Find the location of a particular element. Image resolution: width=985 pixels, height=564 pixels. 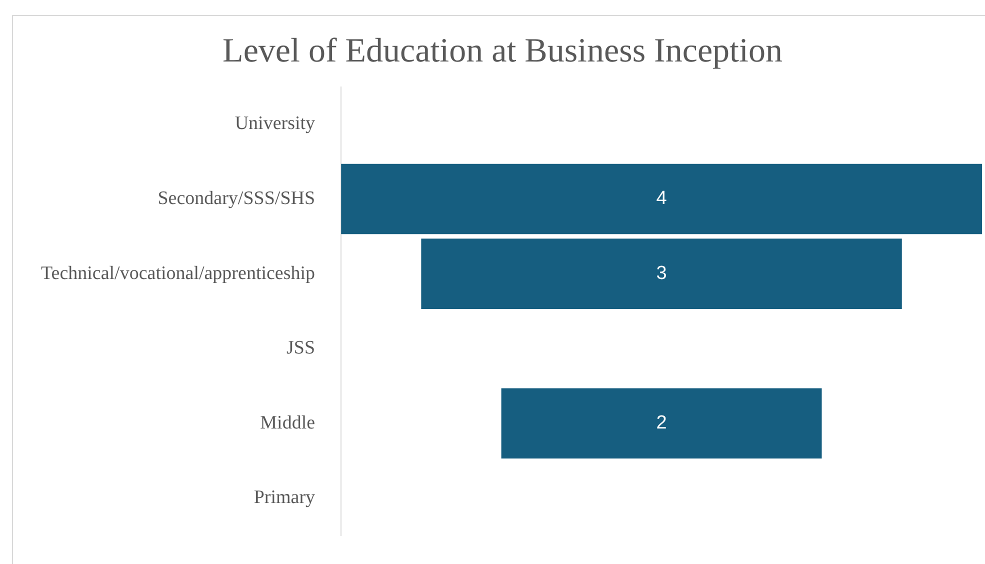

category-label: University is located at coordinates (275, 123).